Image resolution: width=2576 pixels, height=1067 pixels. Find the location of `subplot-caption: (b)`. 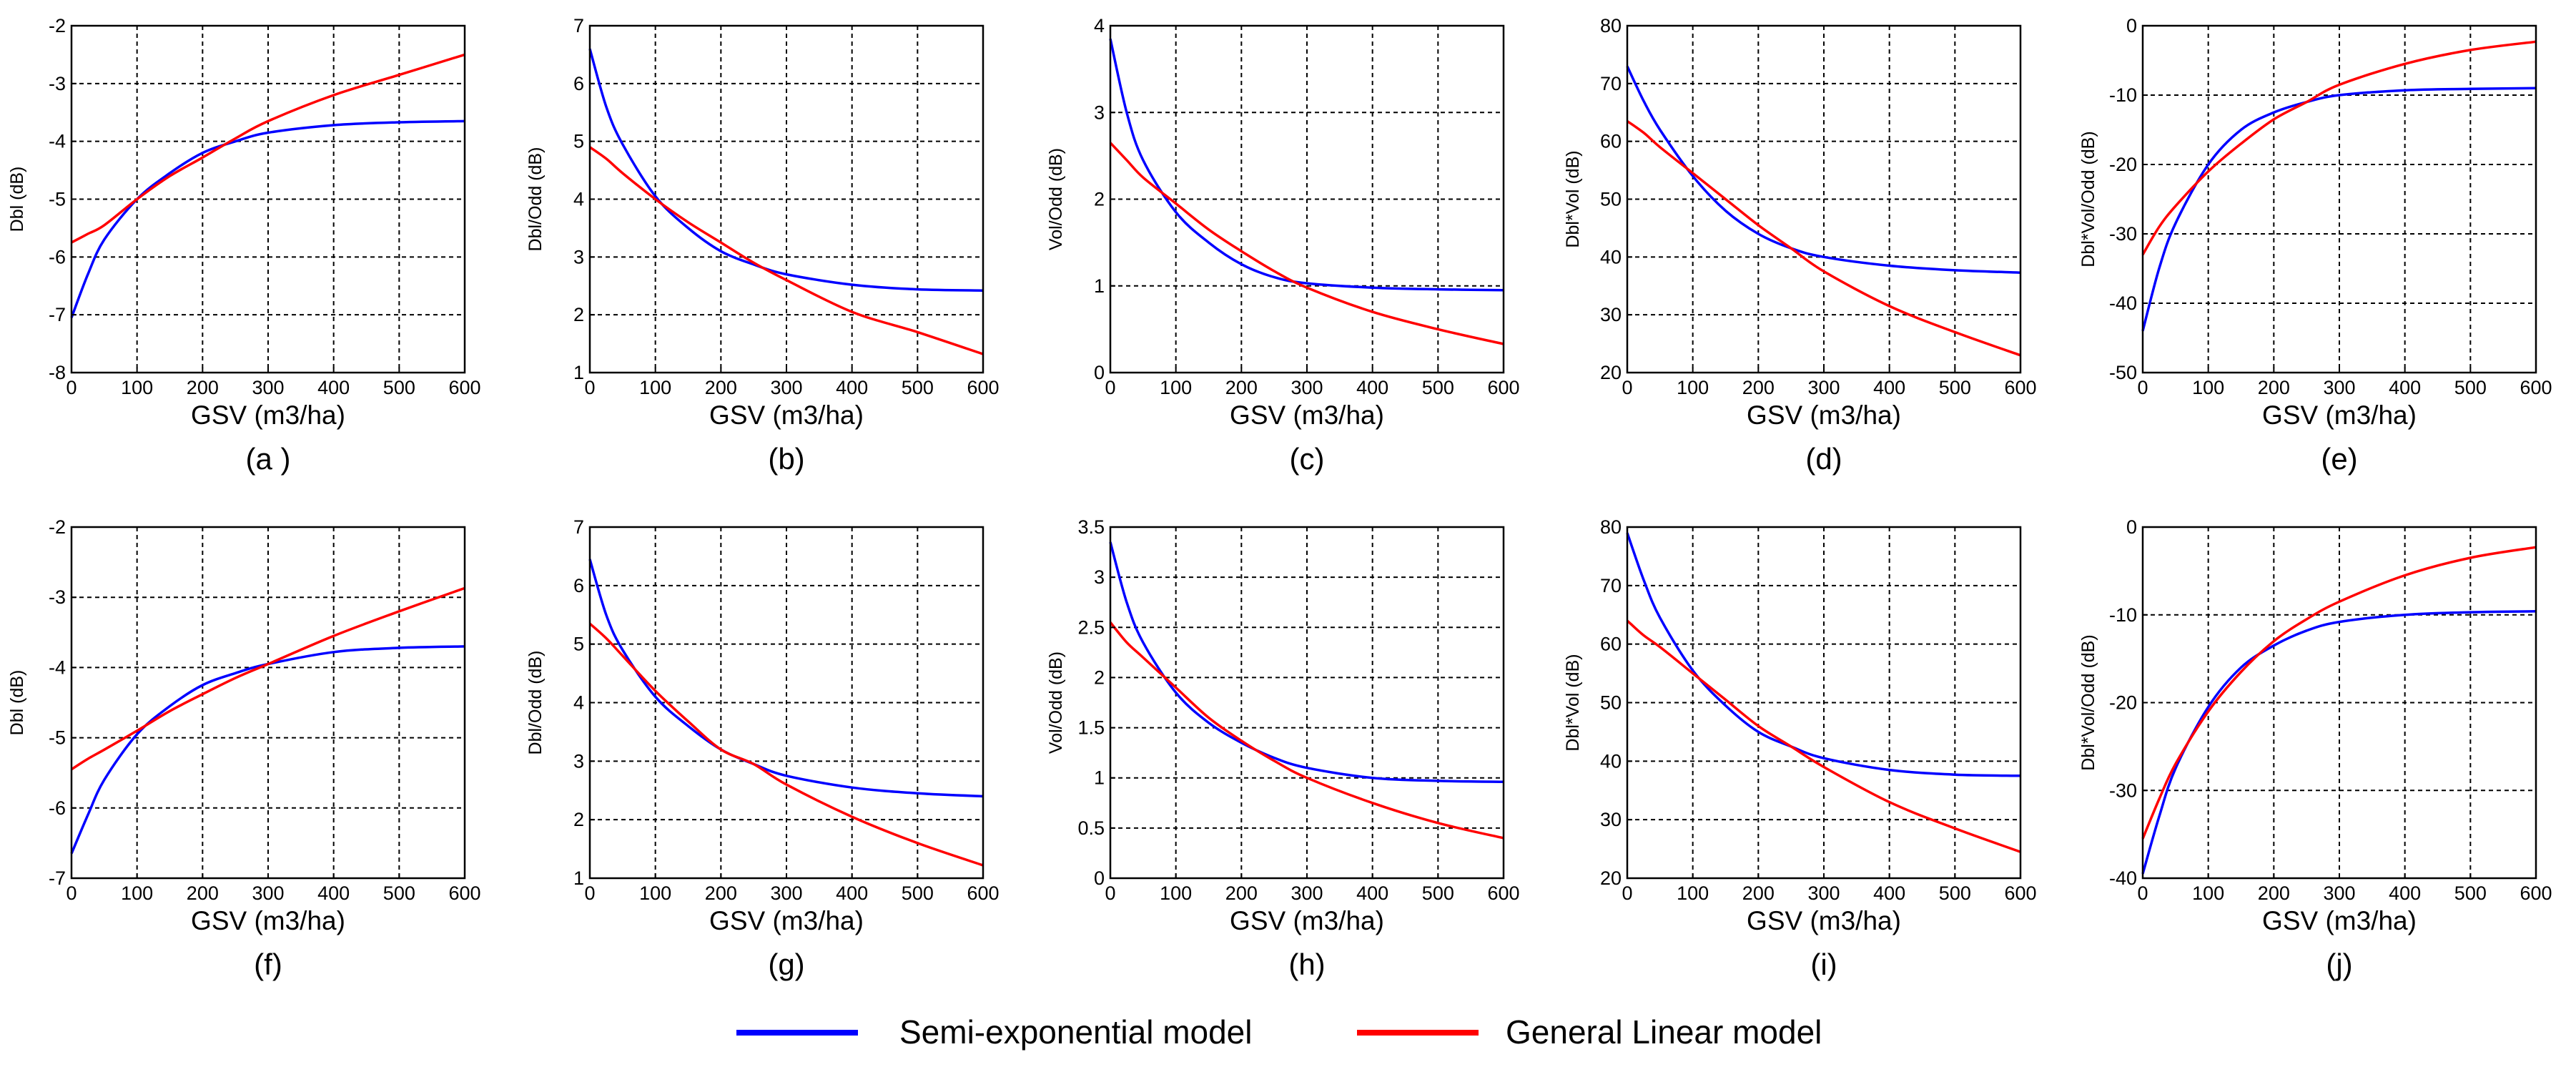

subplot-caption: (b) is located at coordinates (786, 459).